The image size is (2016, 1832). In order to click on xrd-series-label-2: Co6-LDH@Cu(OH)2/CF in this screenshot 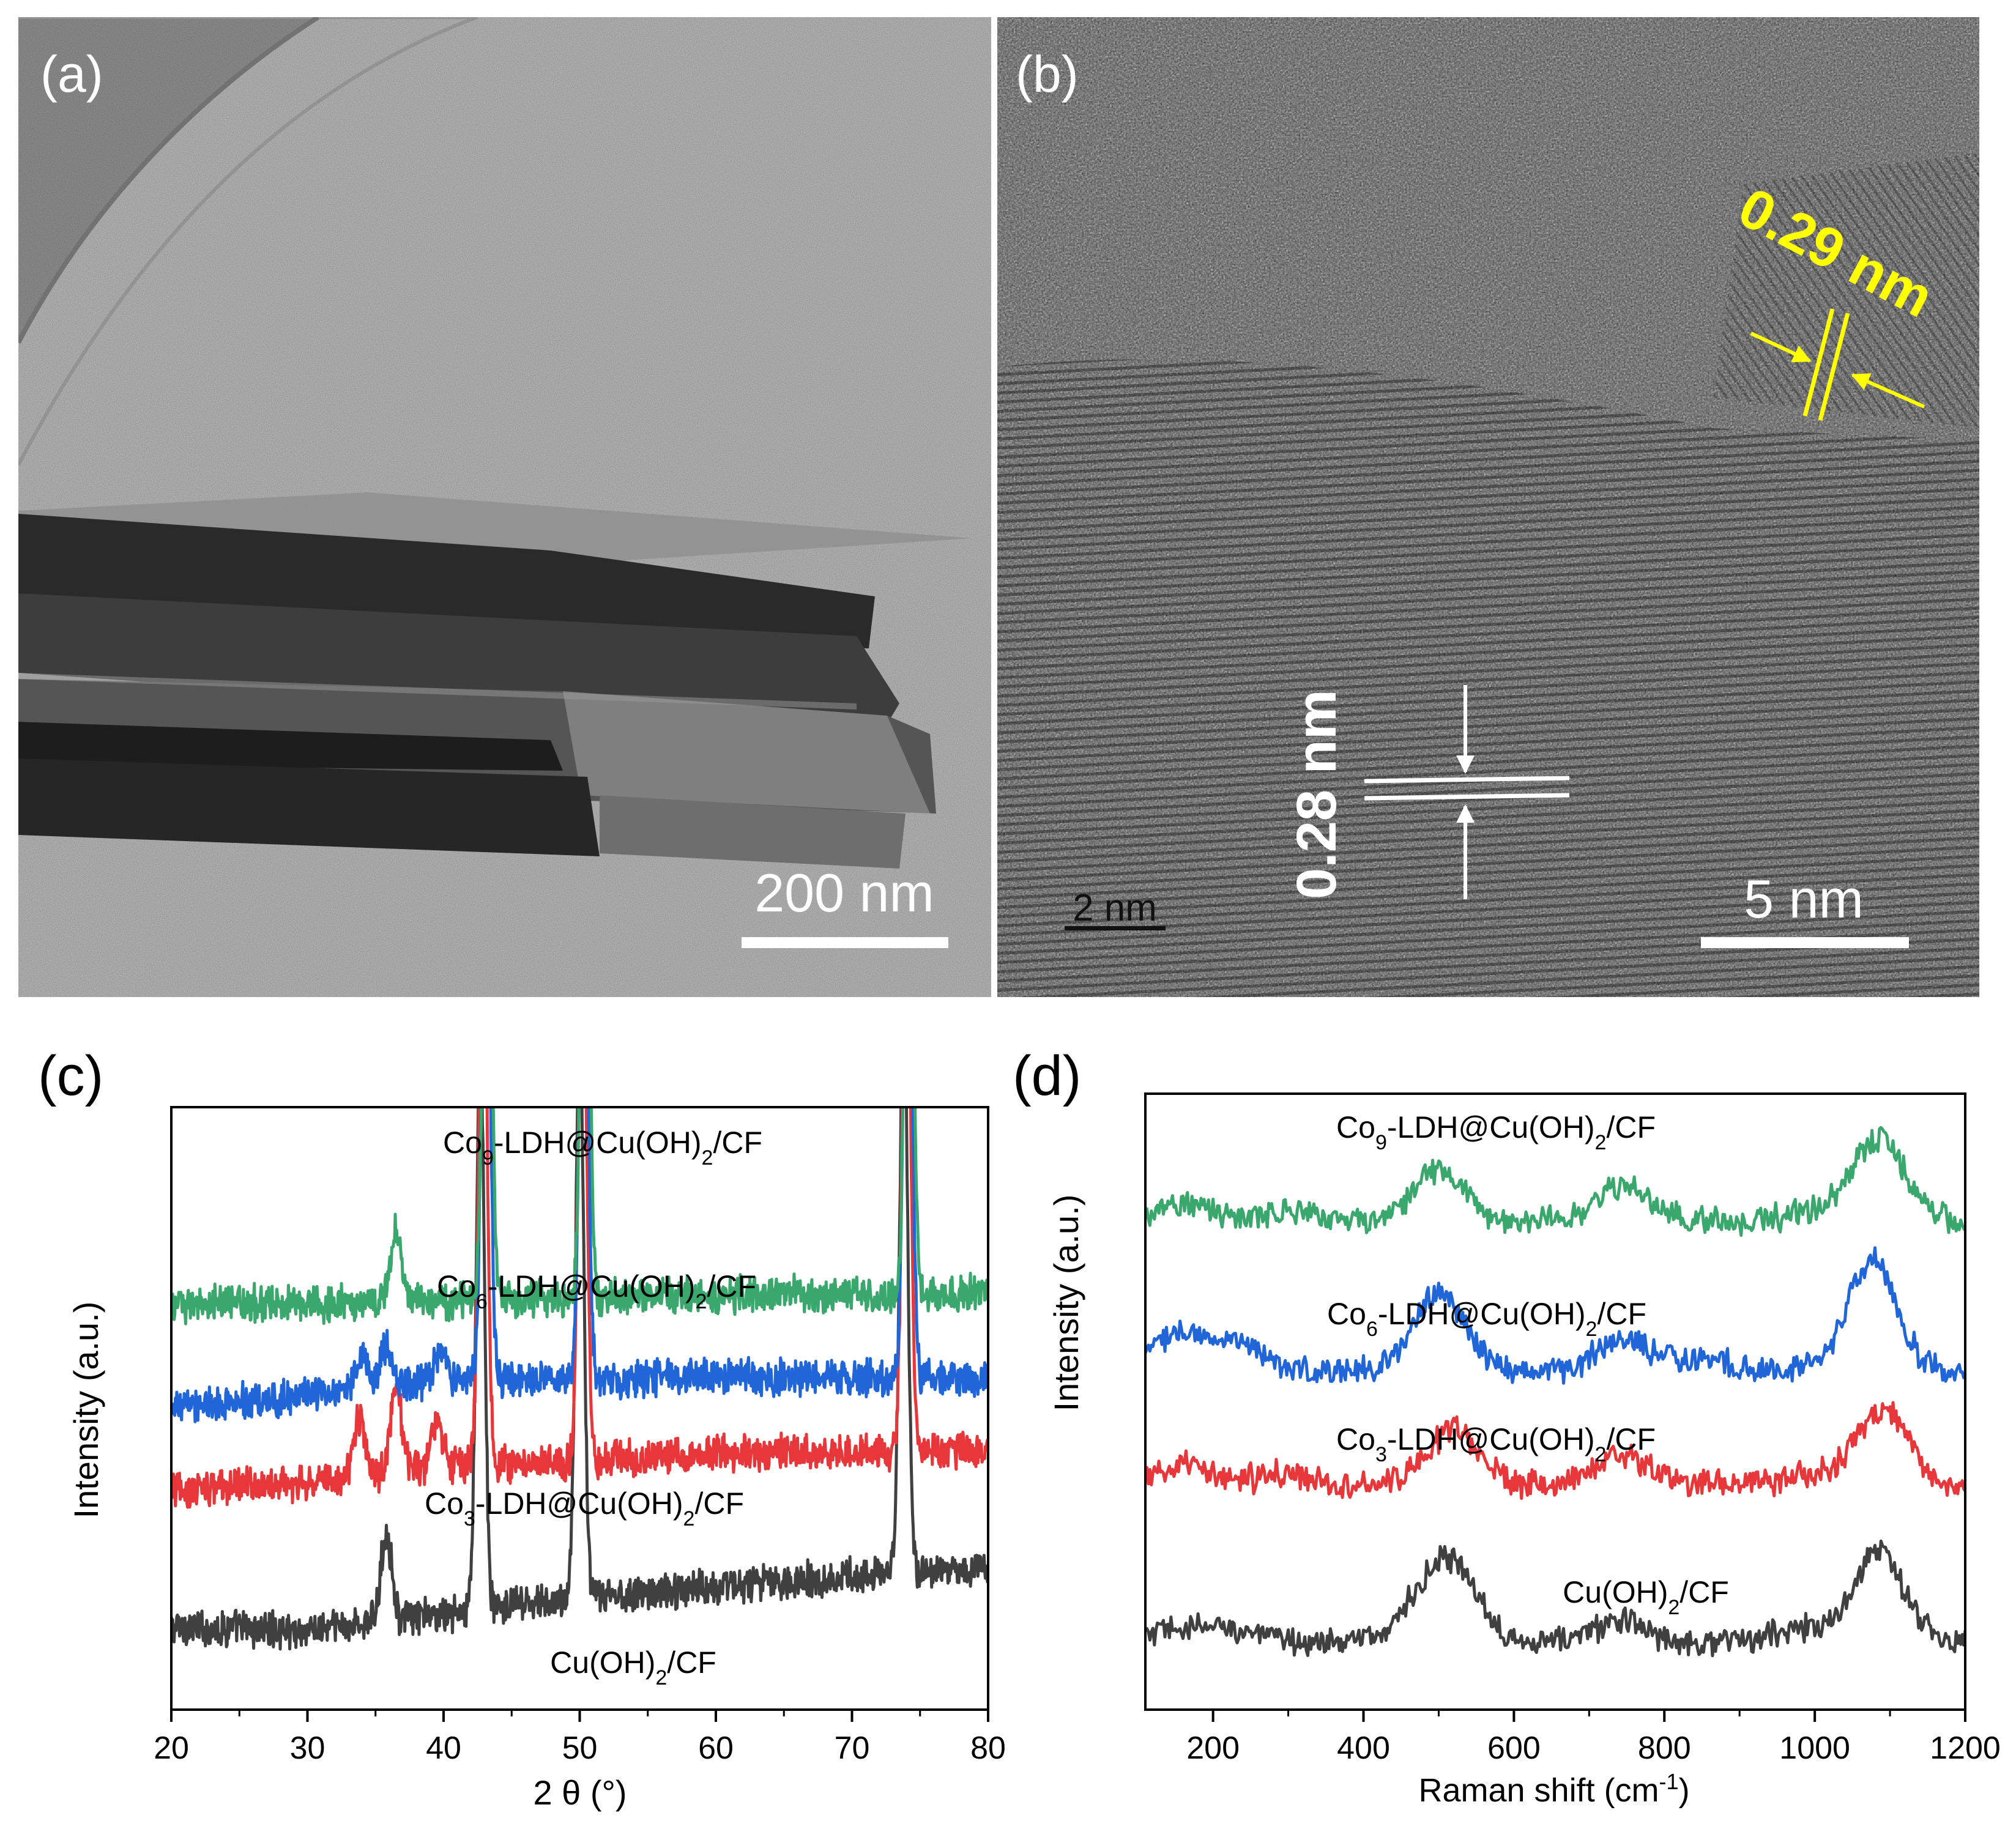, I will do `click(597, 1291)`.